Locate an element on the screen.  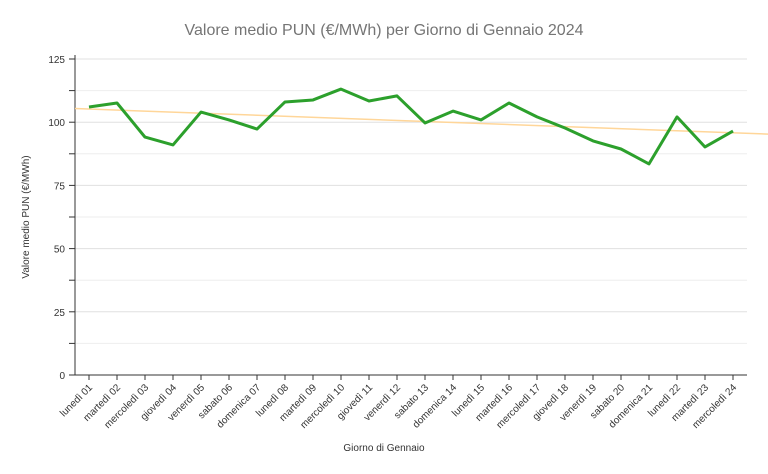
pun-line is located at coordinates (411, 126).